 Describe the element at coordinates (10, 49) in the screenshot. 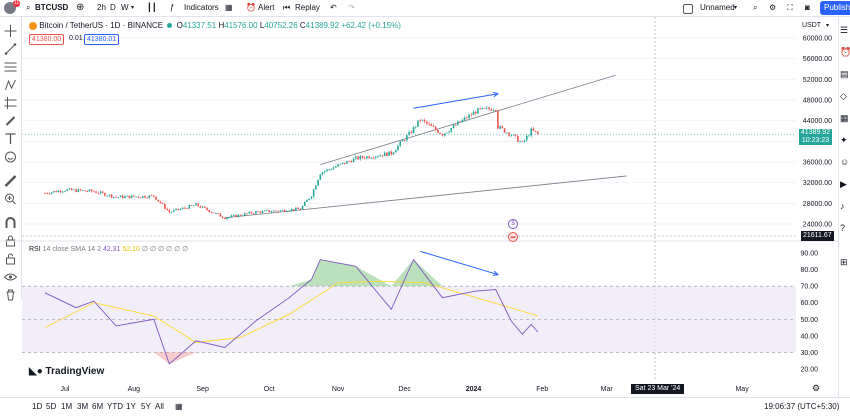

I see `trendline-icon` at that location.